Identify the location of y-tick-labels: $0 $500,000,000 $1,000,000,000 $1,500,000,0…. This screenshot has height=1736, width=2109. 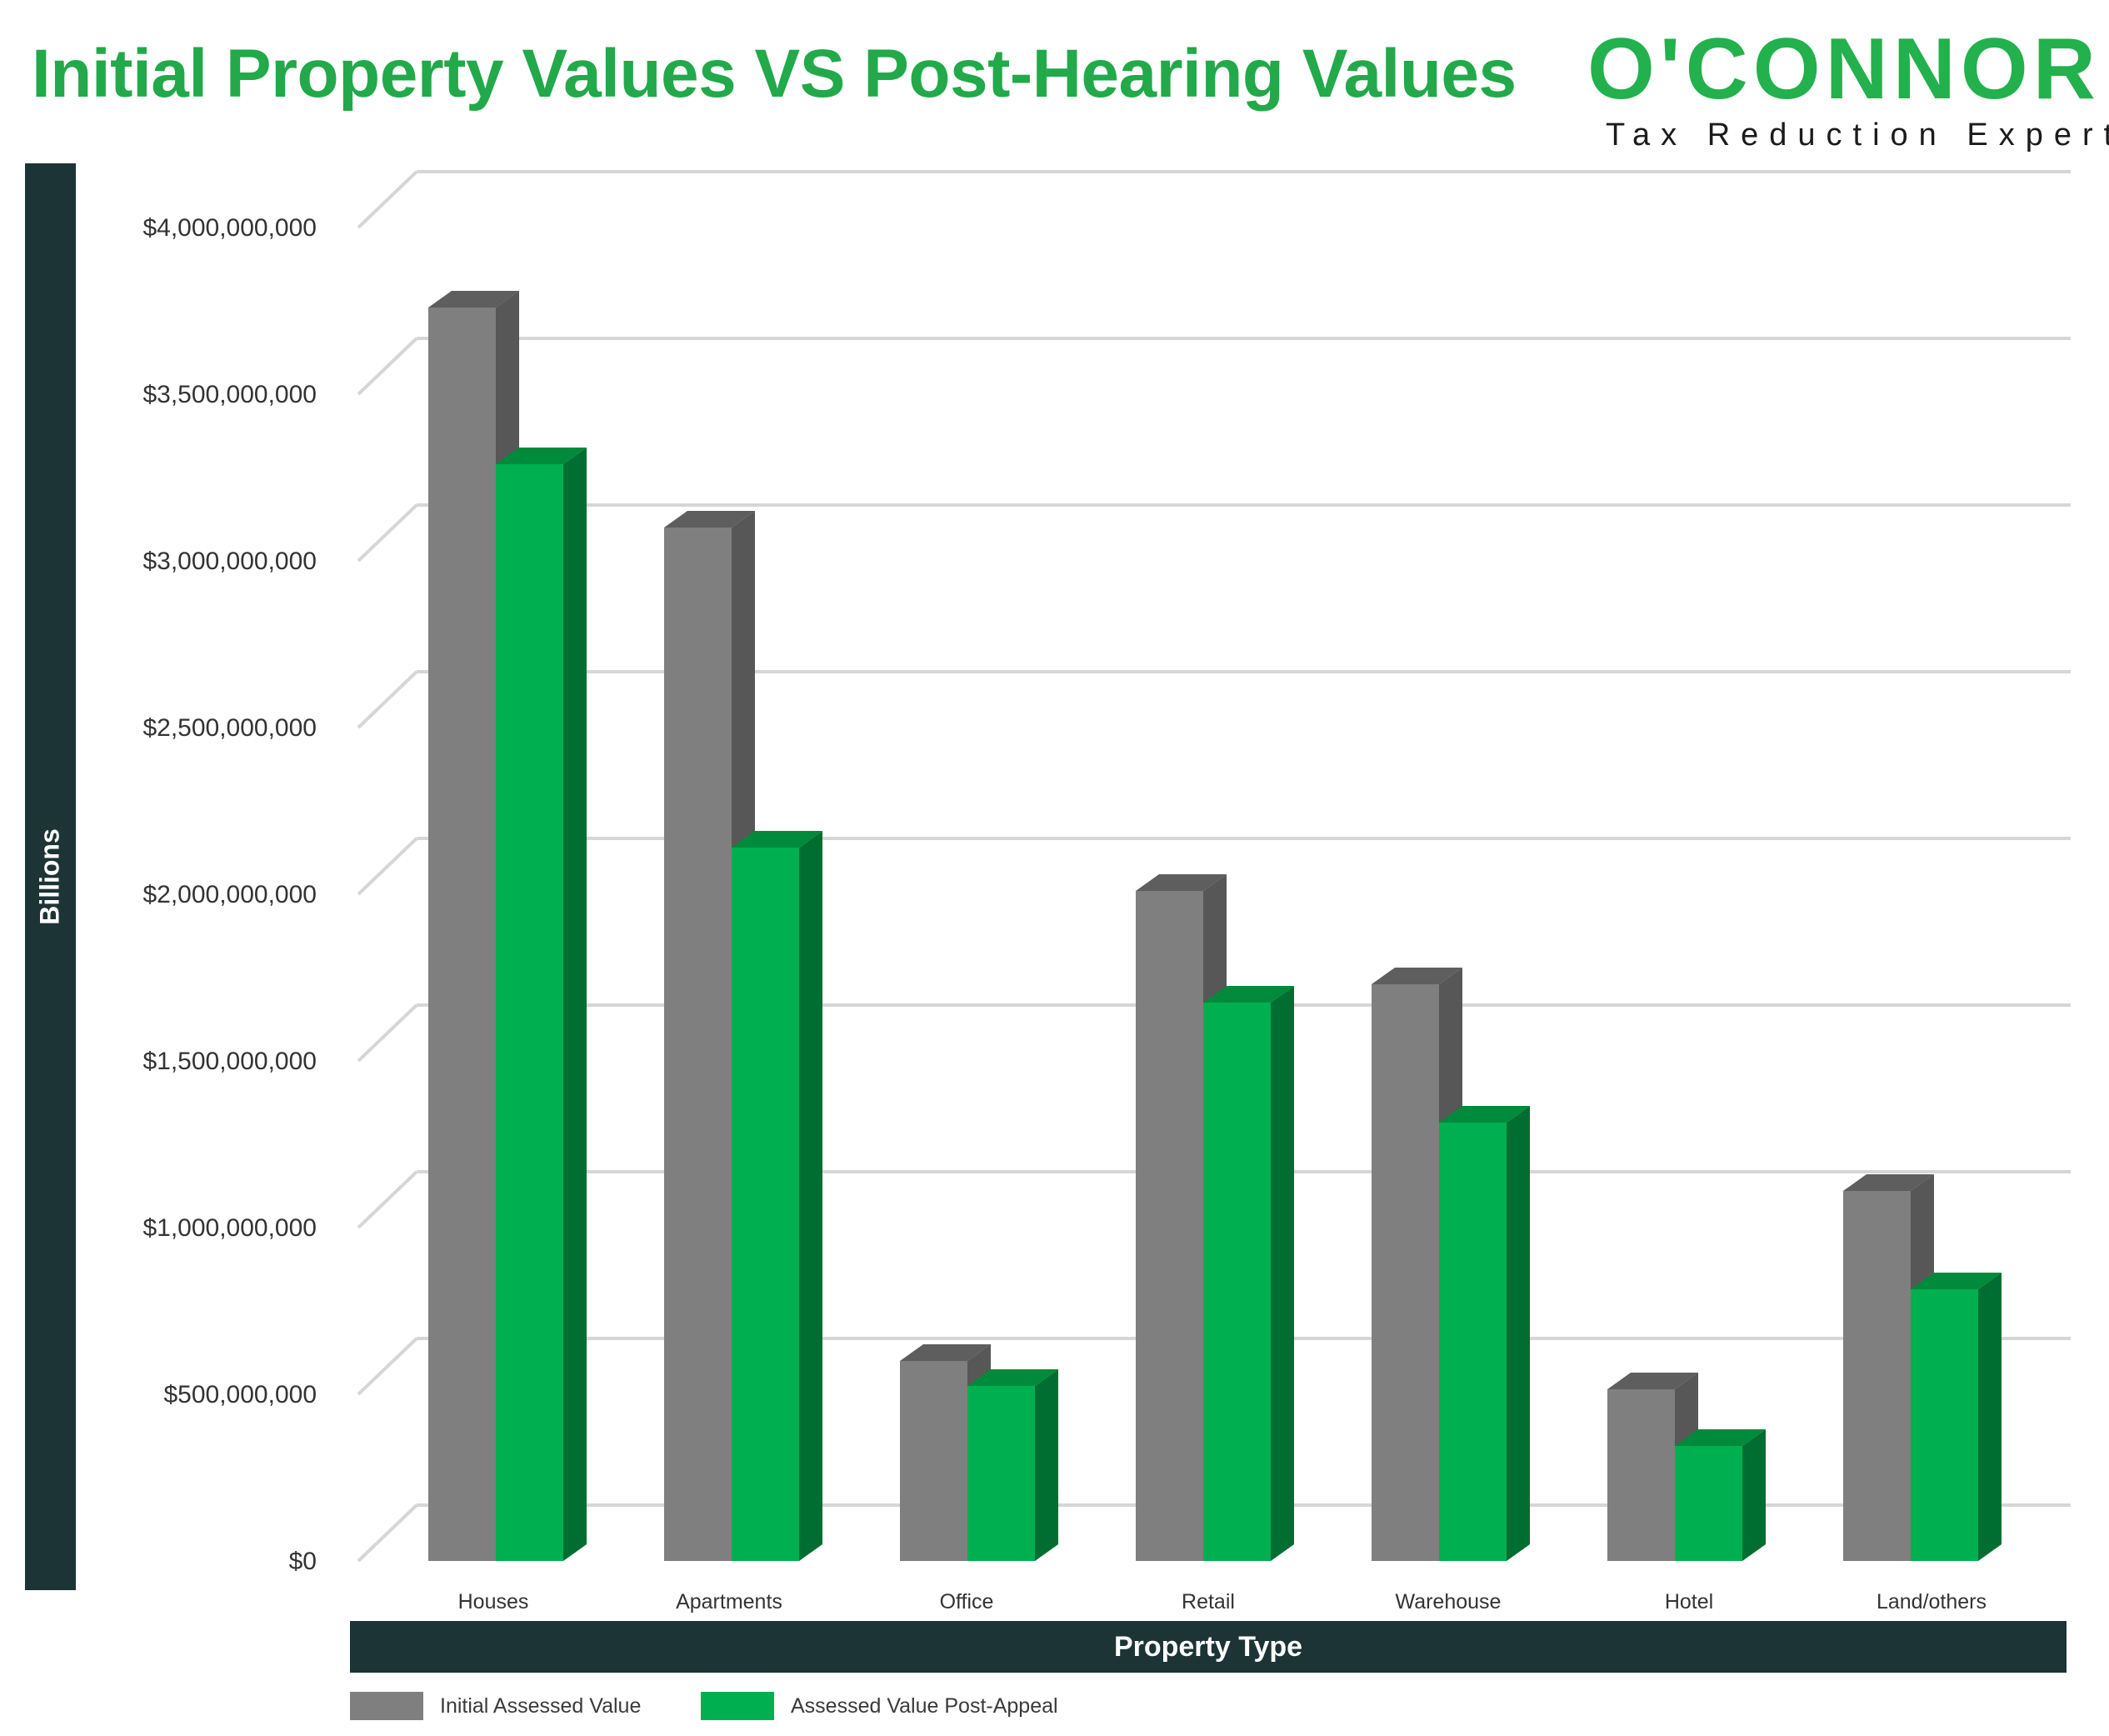
(229, 895).